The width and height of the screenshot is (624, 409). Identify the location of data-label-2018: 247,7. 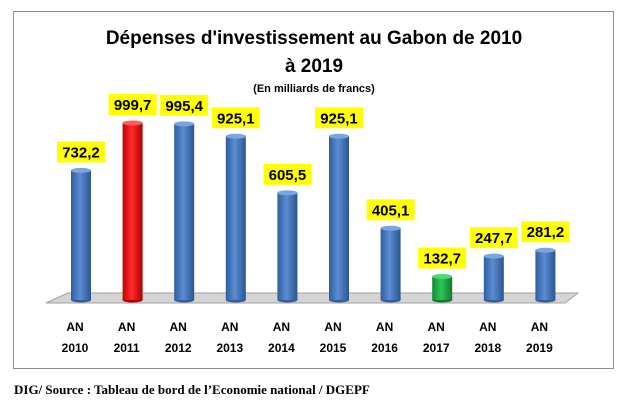
(494, 238).